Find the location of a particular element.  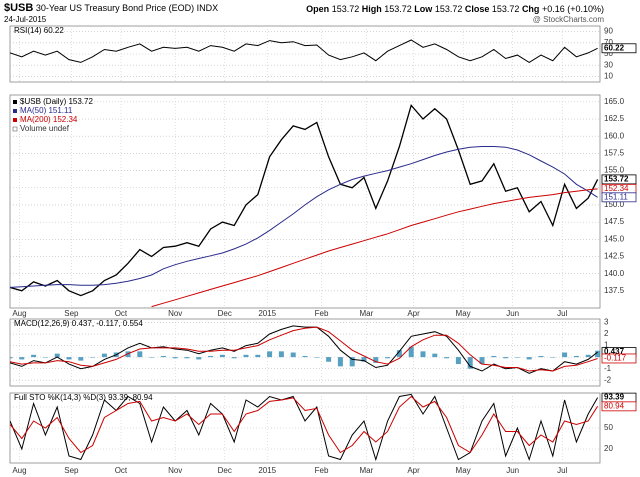

y-tick-label: 30 is located at coordinates (608, 64).